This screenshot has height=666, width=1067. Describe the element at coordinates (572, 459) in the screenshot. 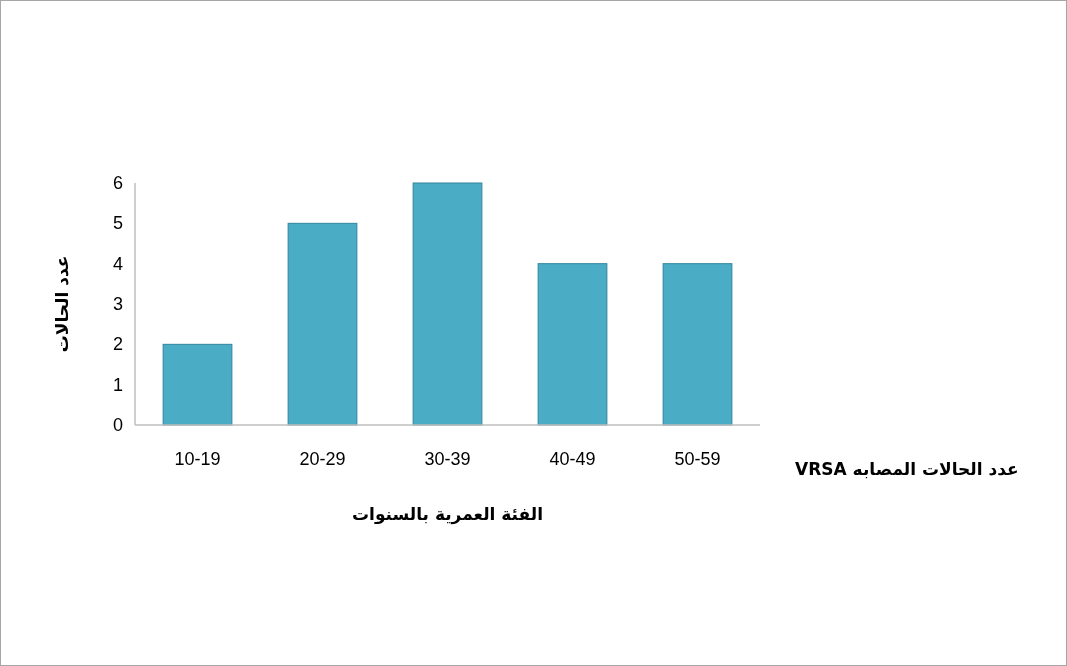

I see `x-tick-label: 40-49` at that location.